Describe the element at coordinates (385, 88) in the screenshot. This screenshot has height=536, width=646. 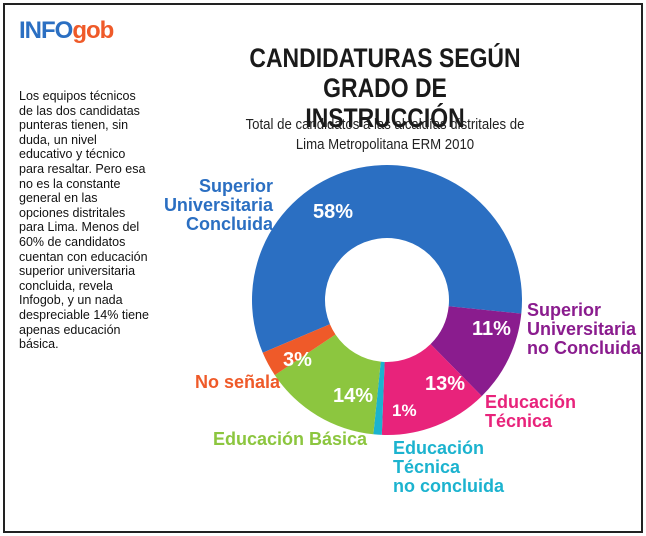
I see `chart-title: CANDIDATURAS SEGÚN GRADO DE INSTRUCCIÓN` at that location.